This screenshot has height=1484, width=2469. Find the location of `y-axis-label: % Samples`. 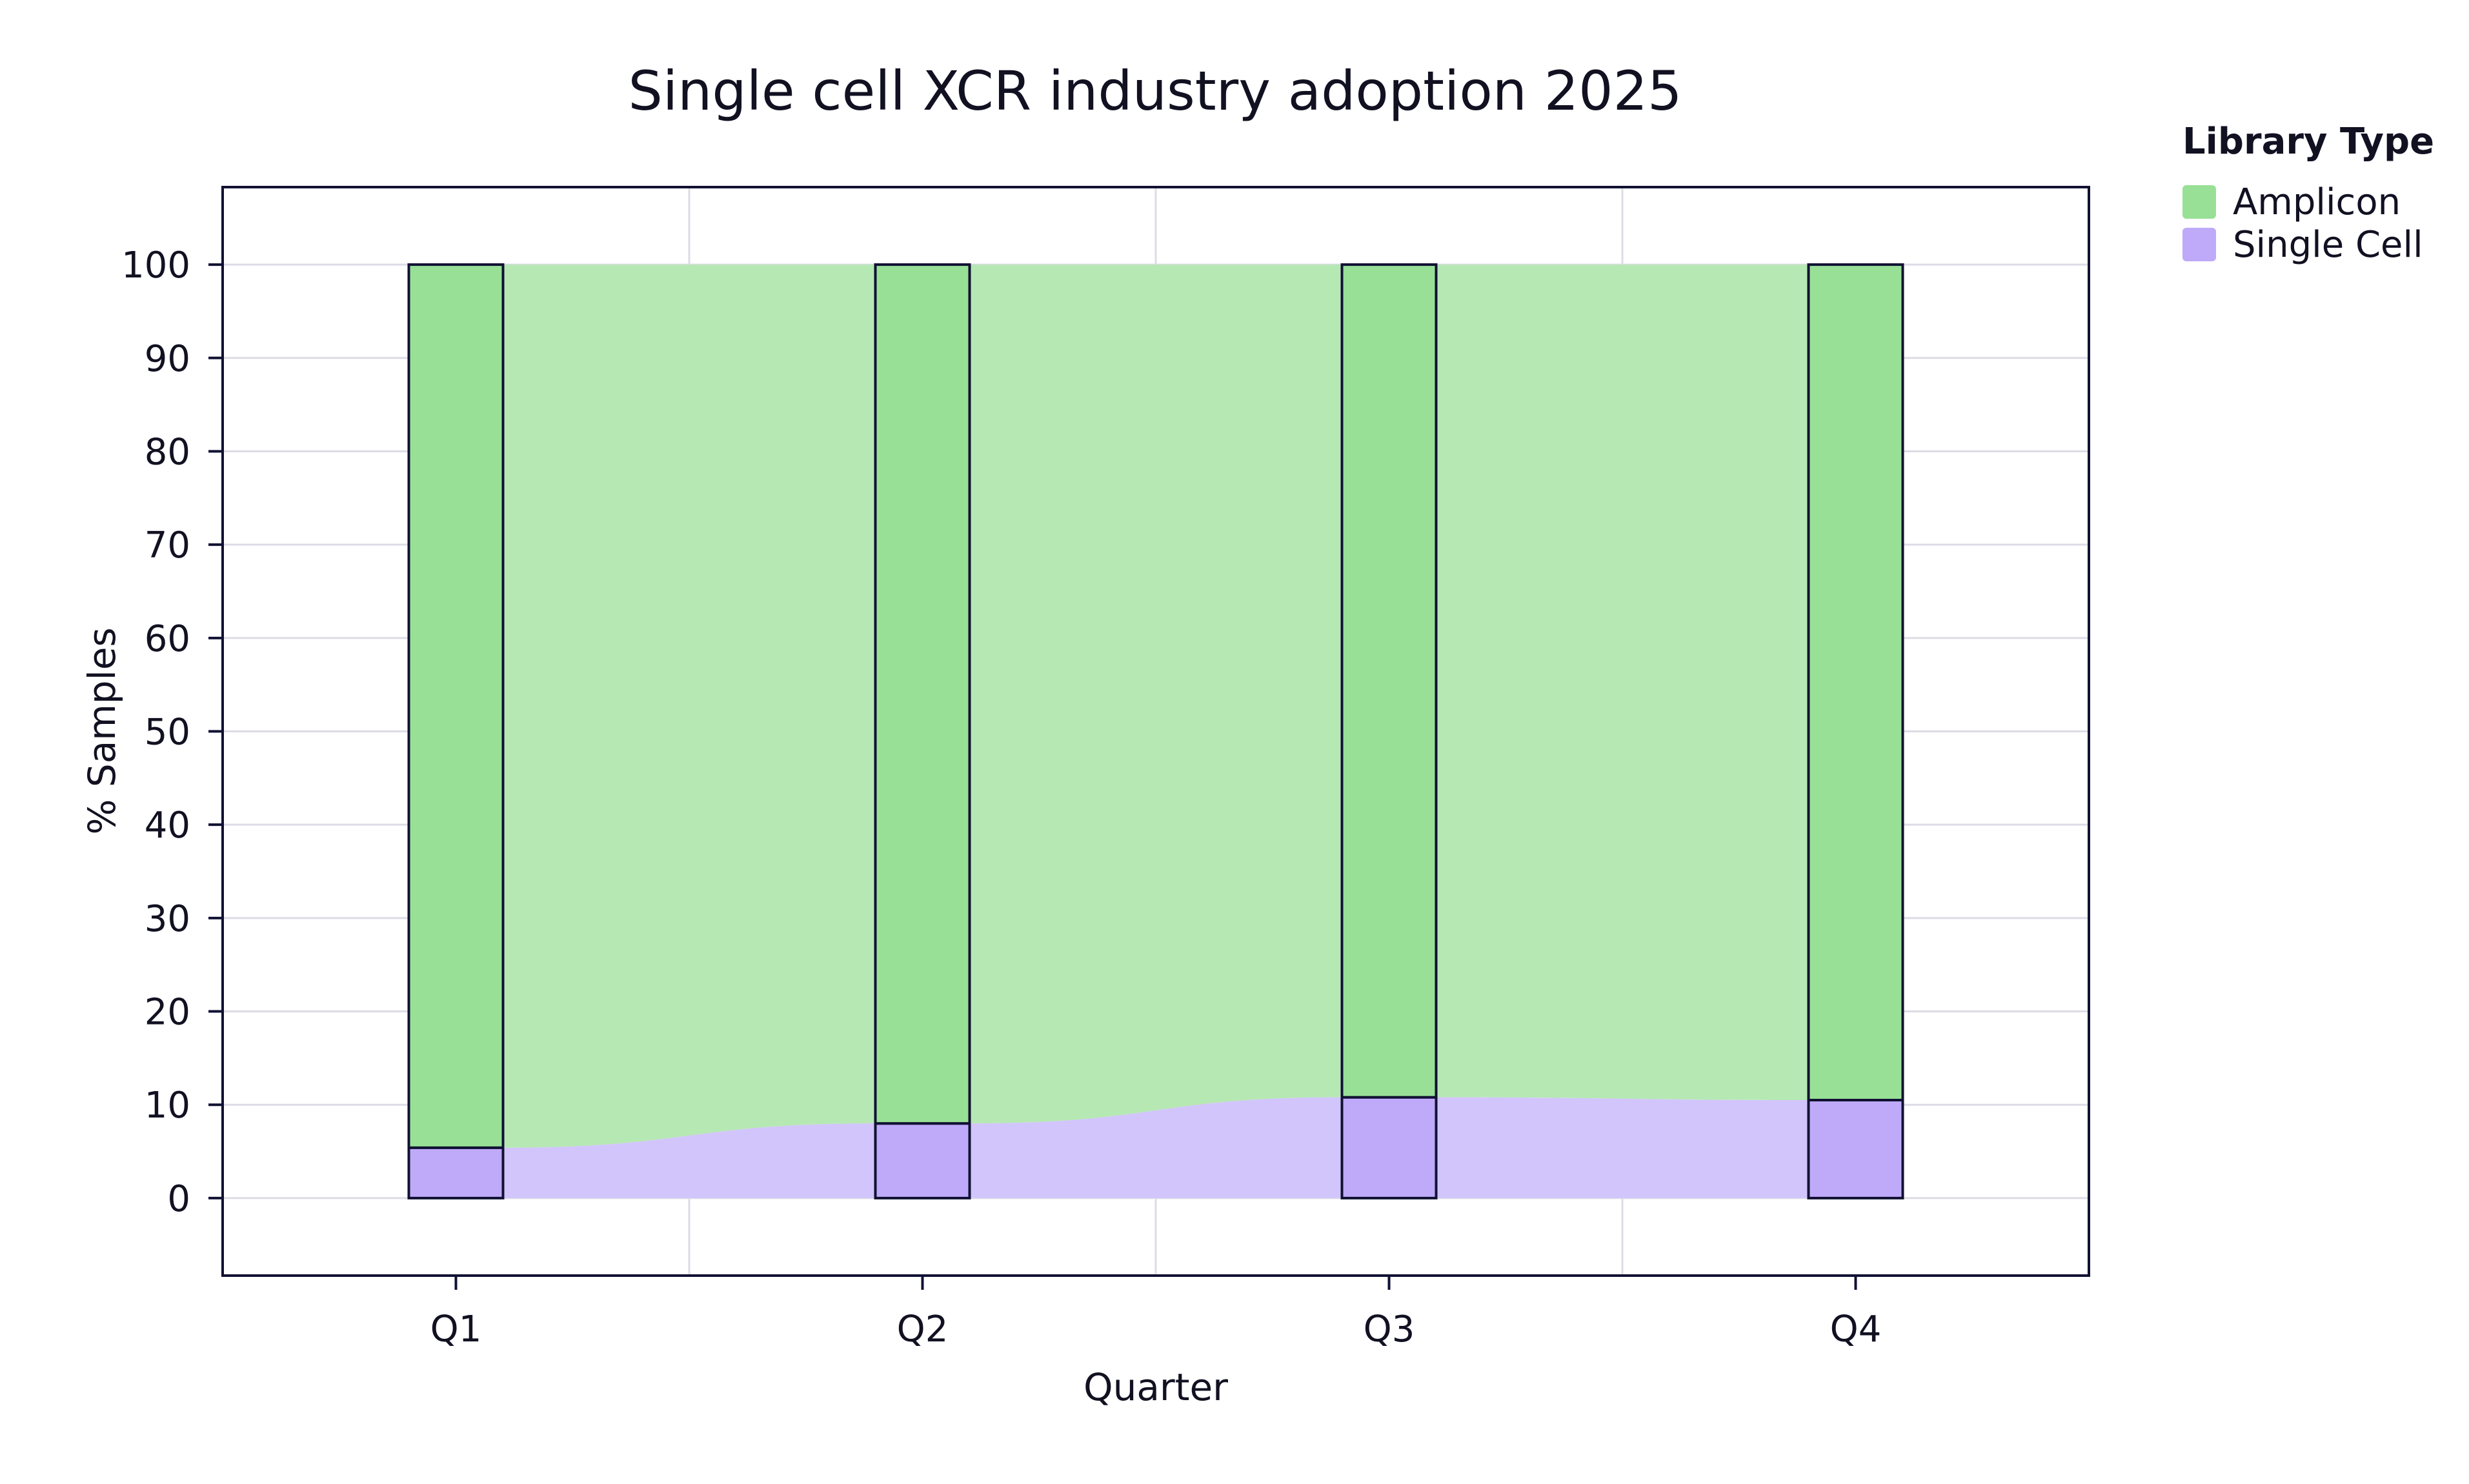

y-axis-label: % Samples is located at coordinates (102, 731).